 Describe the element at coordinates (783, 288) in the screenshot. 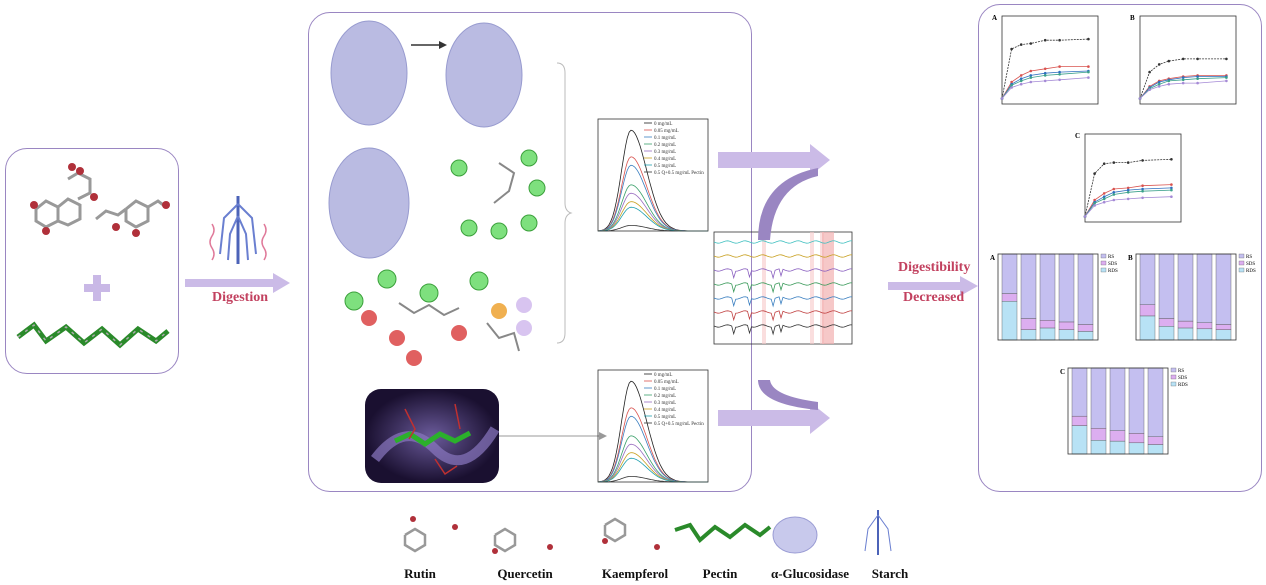

I see `ftir-spectra-chart` at that location.